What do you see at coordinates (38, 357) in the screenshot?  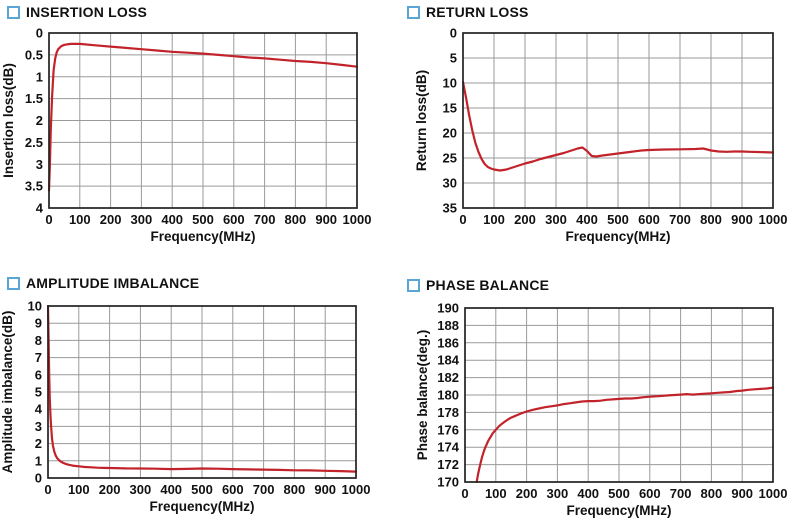 I see `y-tick-label: 7` at bounding box center [38, 357].